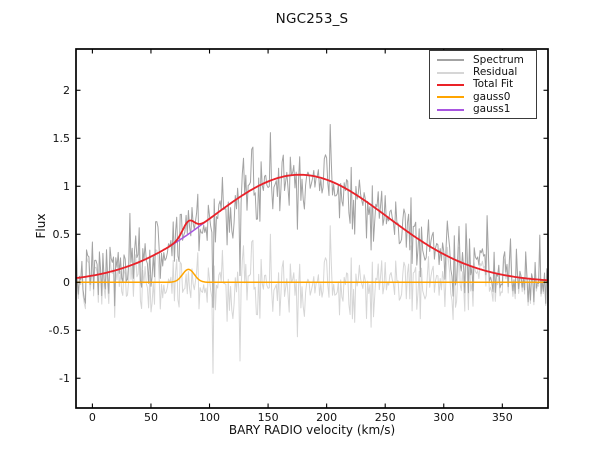 Image resolution: width=609 pixels, height=459 pixels. I want to click on y-tick-label-5: 1.5, so click(61, 138).